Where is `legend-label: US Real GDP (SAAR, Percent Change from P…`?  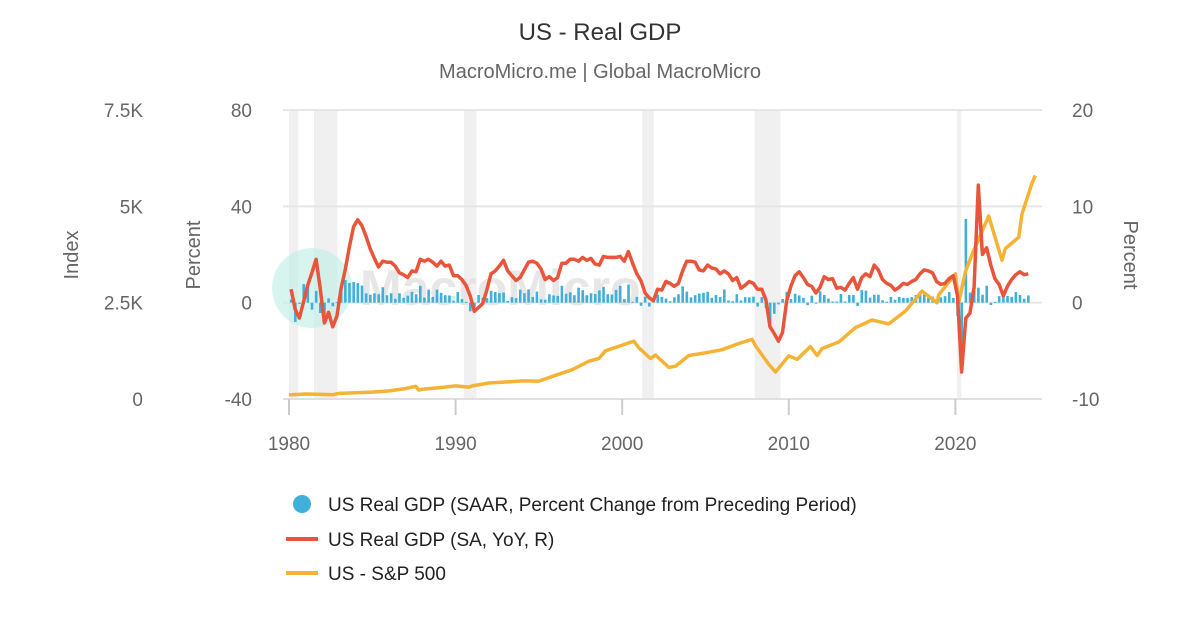
legend-label: US Real GDP (SAAR, Percent Change from P… is located at coordinates (592, 505).